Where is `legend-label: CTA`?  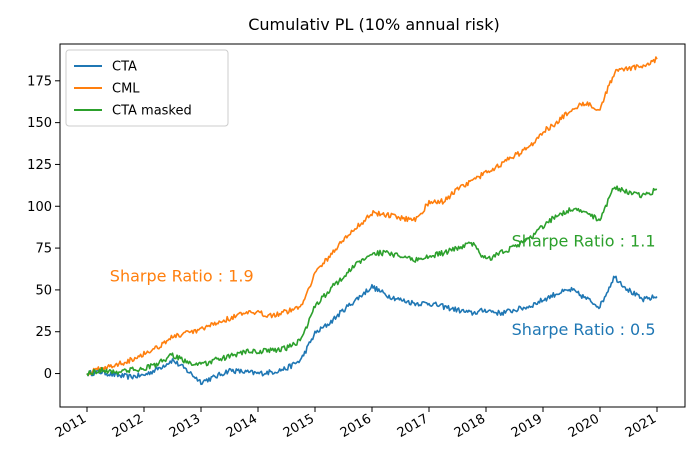
legend-label: CTA is located at coordinates (124, 67).